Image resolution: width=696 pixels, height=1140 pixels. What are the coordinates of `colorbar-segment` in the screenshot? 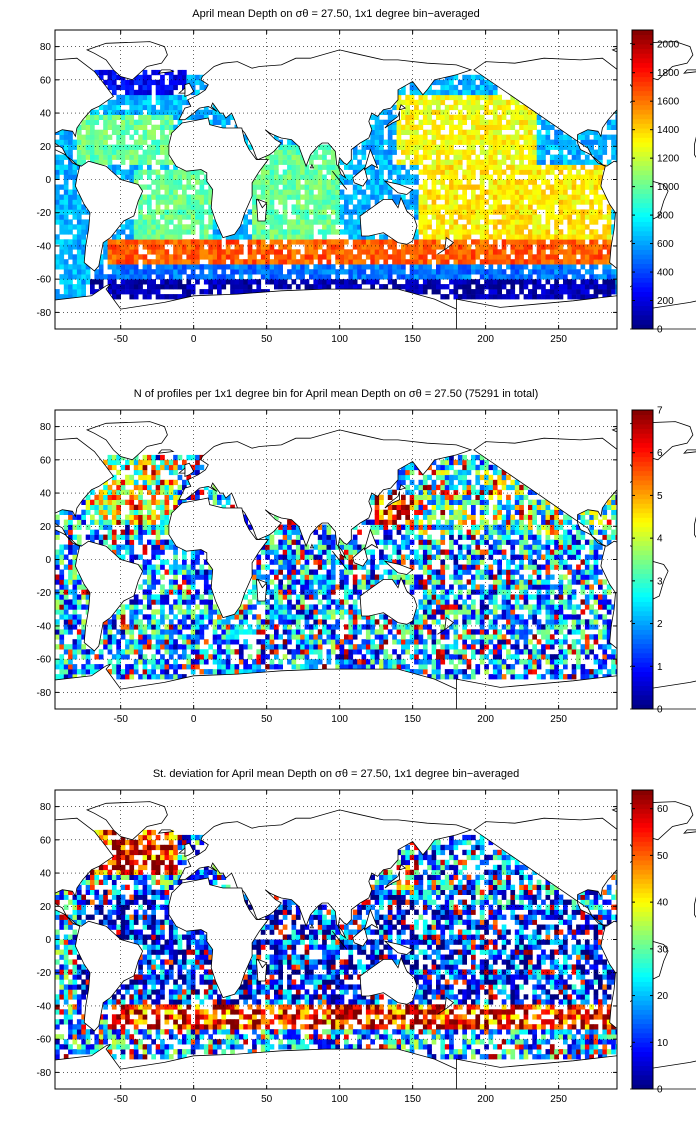 It's located at (642, 327).